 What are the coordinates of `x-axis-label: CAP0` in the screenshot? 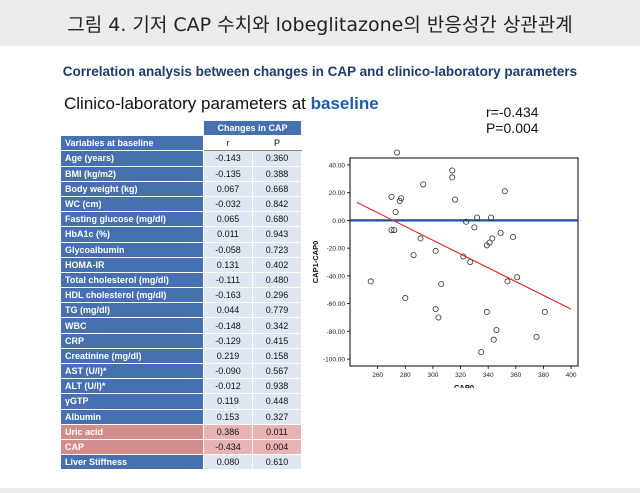 It's located at (464, 385).